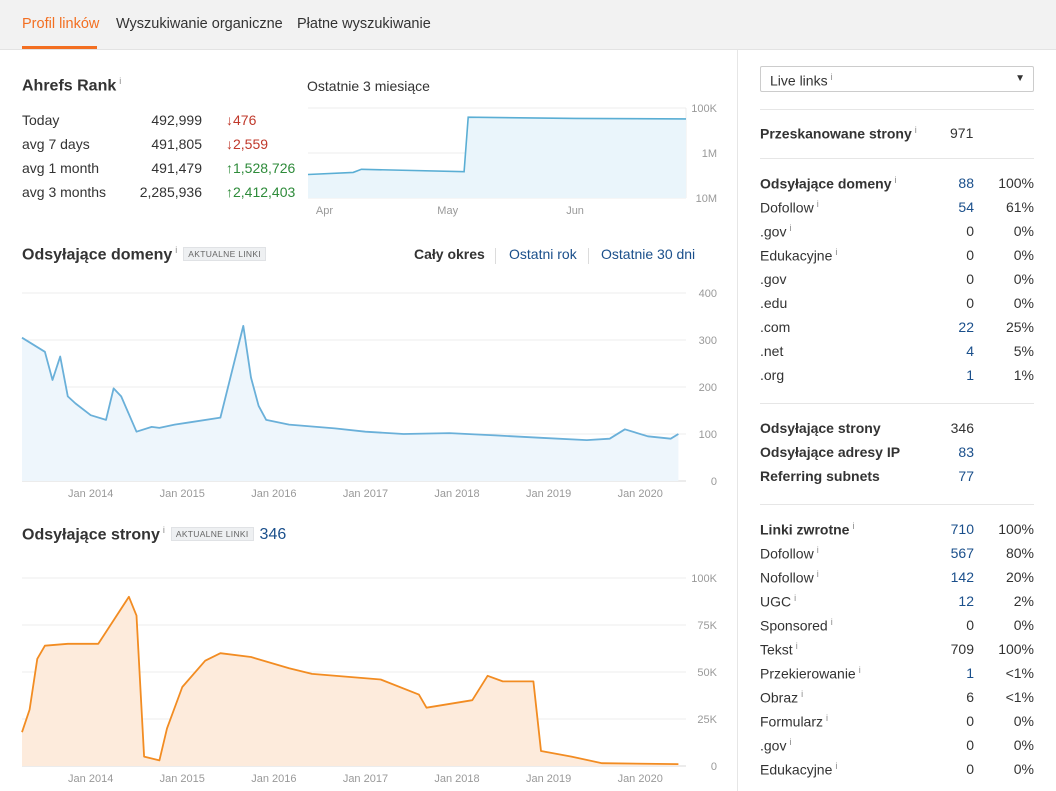 The image size is (1056, 791). Describe the element at coordinates (648, 254) in the screenshot. I see `period-last-30-days: Ostatnie 30 dni` at that location.